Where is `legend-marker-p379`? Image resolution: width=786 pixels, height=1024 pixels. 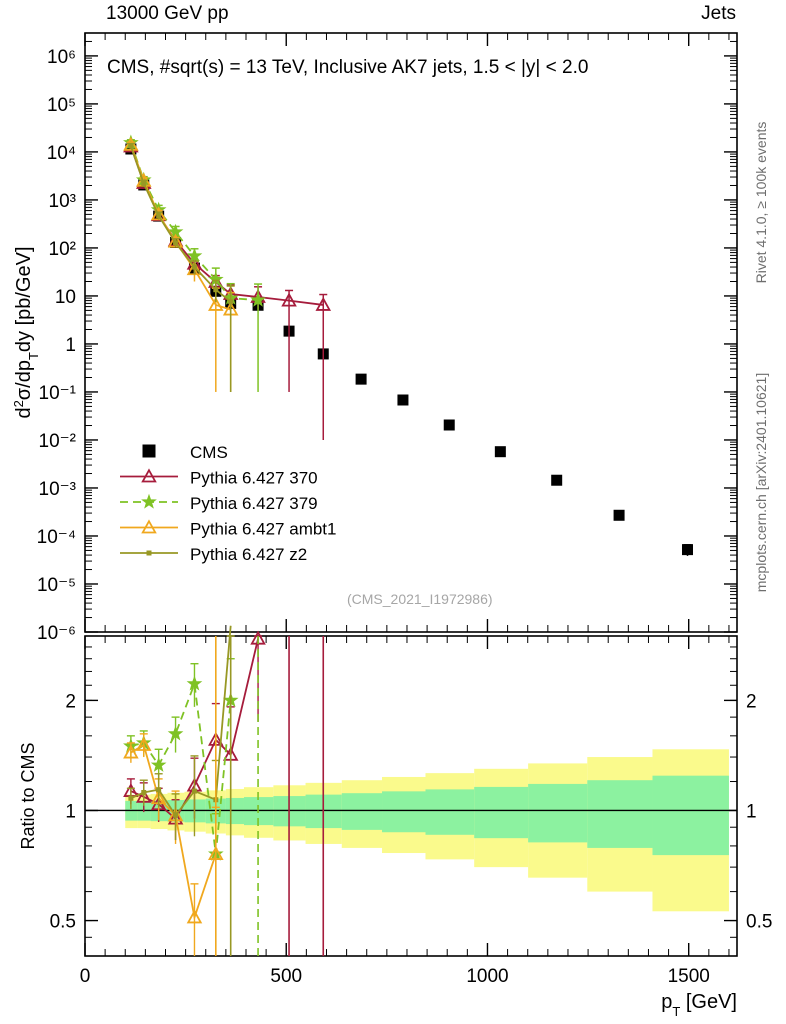 legend-marker-p379 is located at coordinates (149, 501).